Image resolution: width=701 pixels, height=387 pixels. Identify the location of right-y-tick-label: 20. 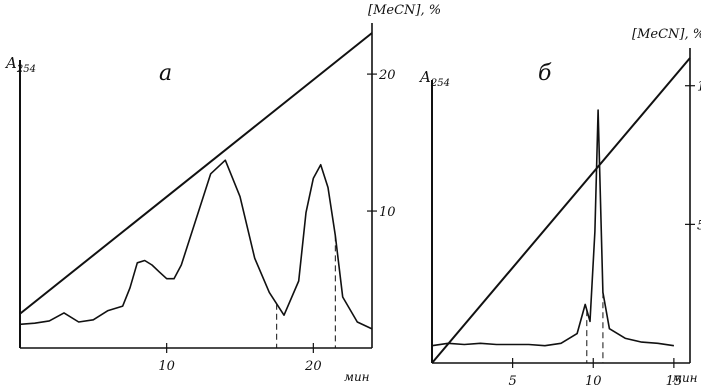
(387, 75).